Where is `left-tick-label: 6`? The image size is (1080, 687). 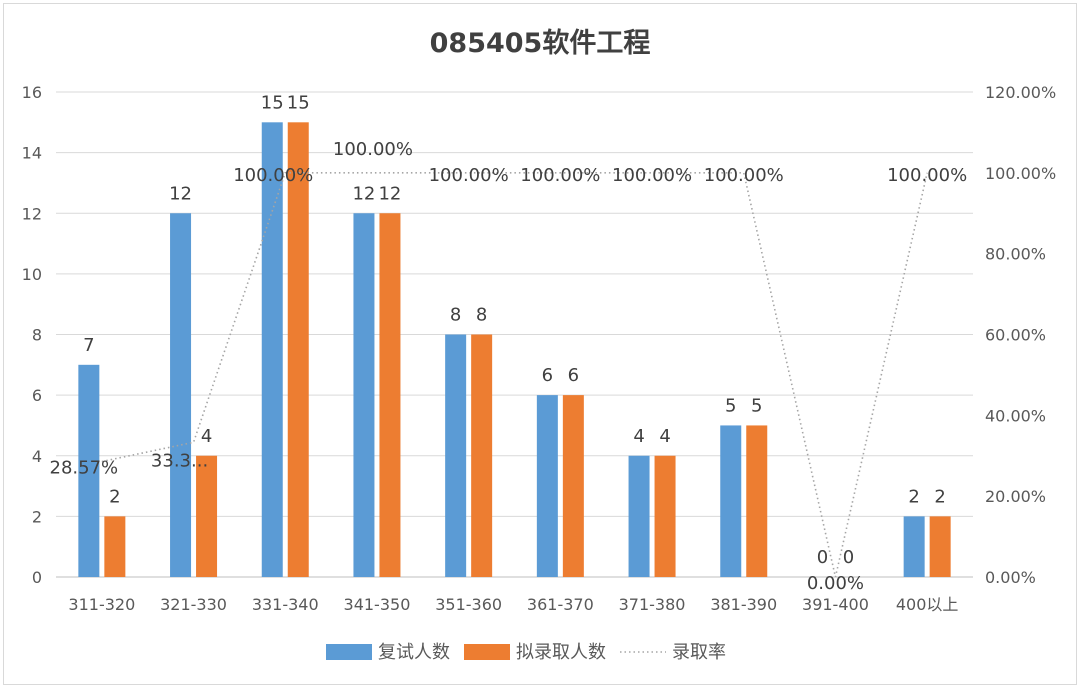 left-tick-label: 6 is located at coordinates (37, 395).